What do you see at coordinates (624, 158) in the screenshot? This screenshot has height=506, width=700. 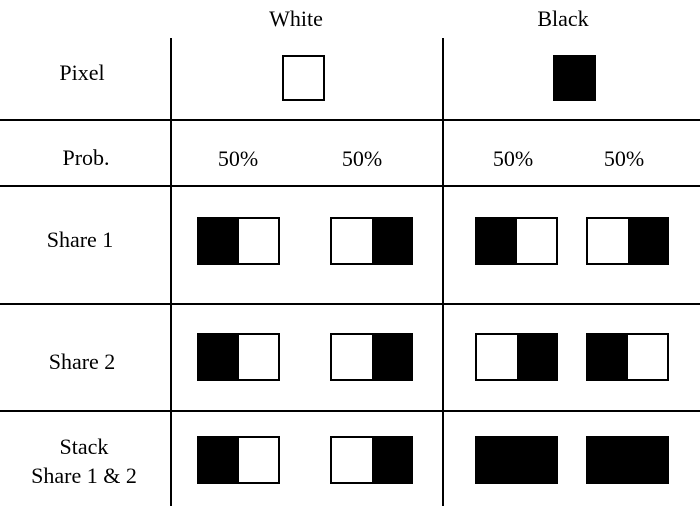 I see `prob-black-b: 50%` at bounding box center [624, 158].